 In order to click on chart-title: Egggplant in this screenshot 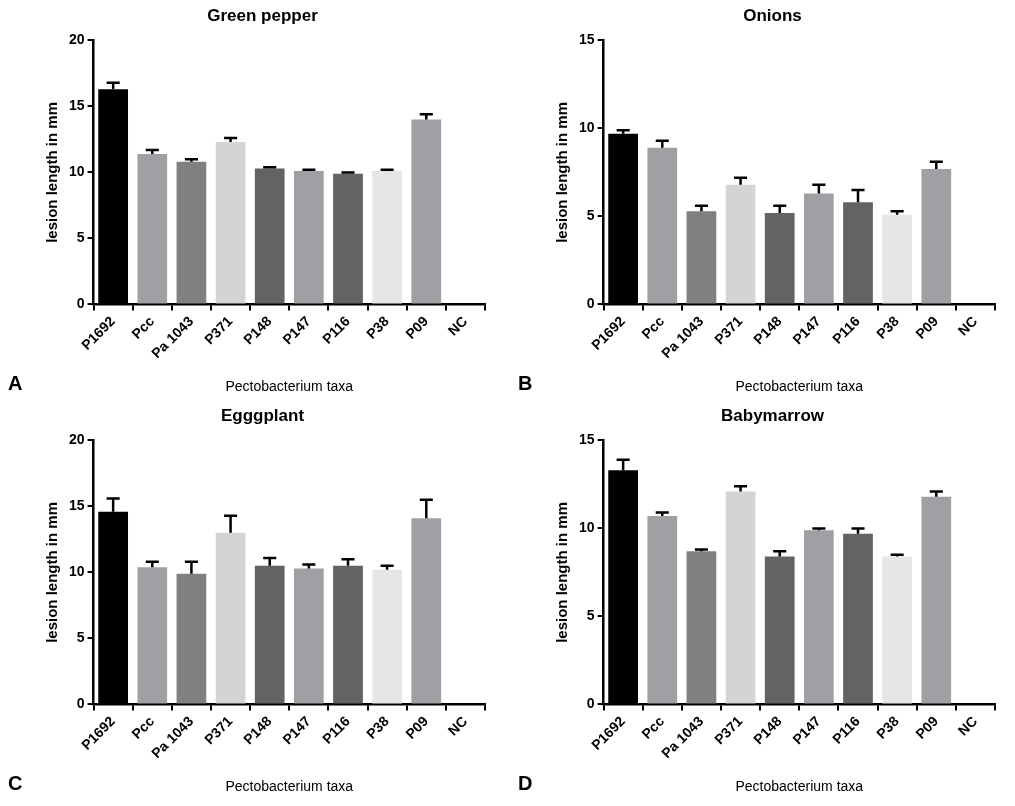, I will do `click(262, 415)`.